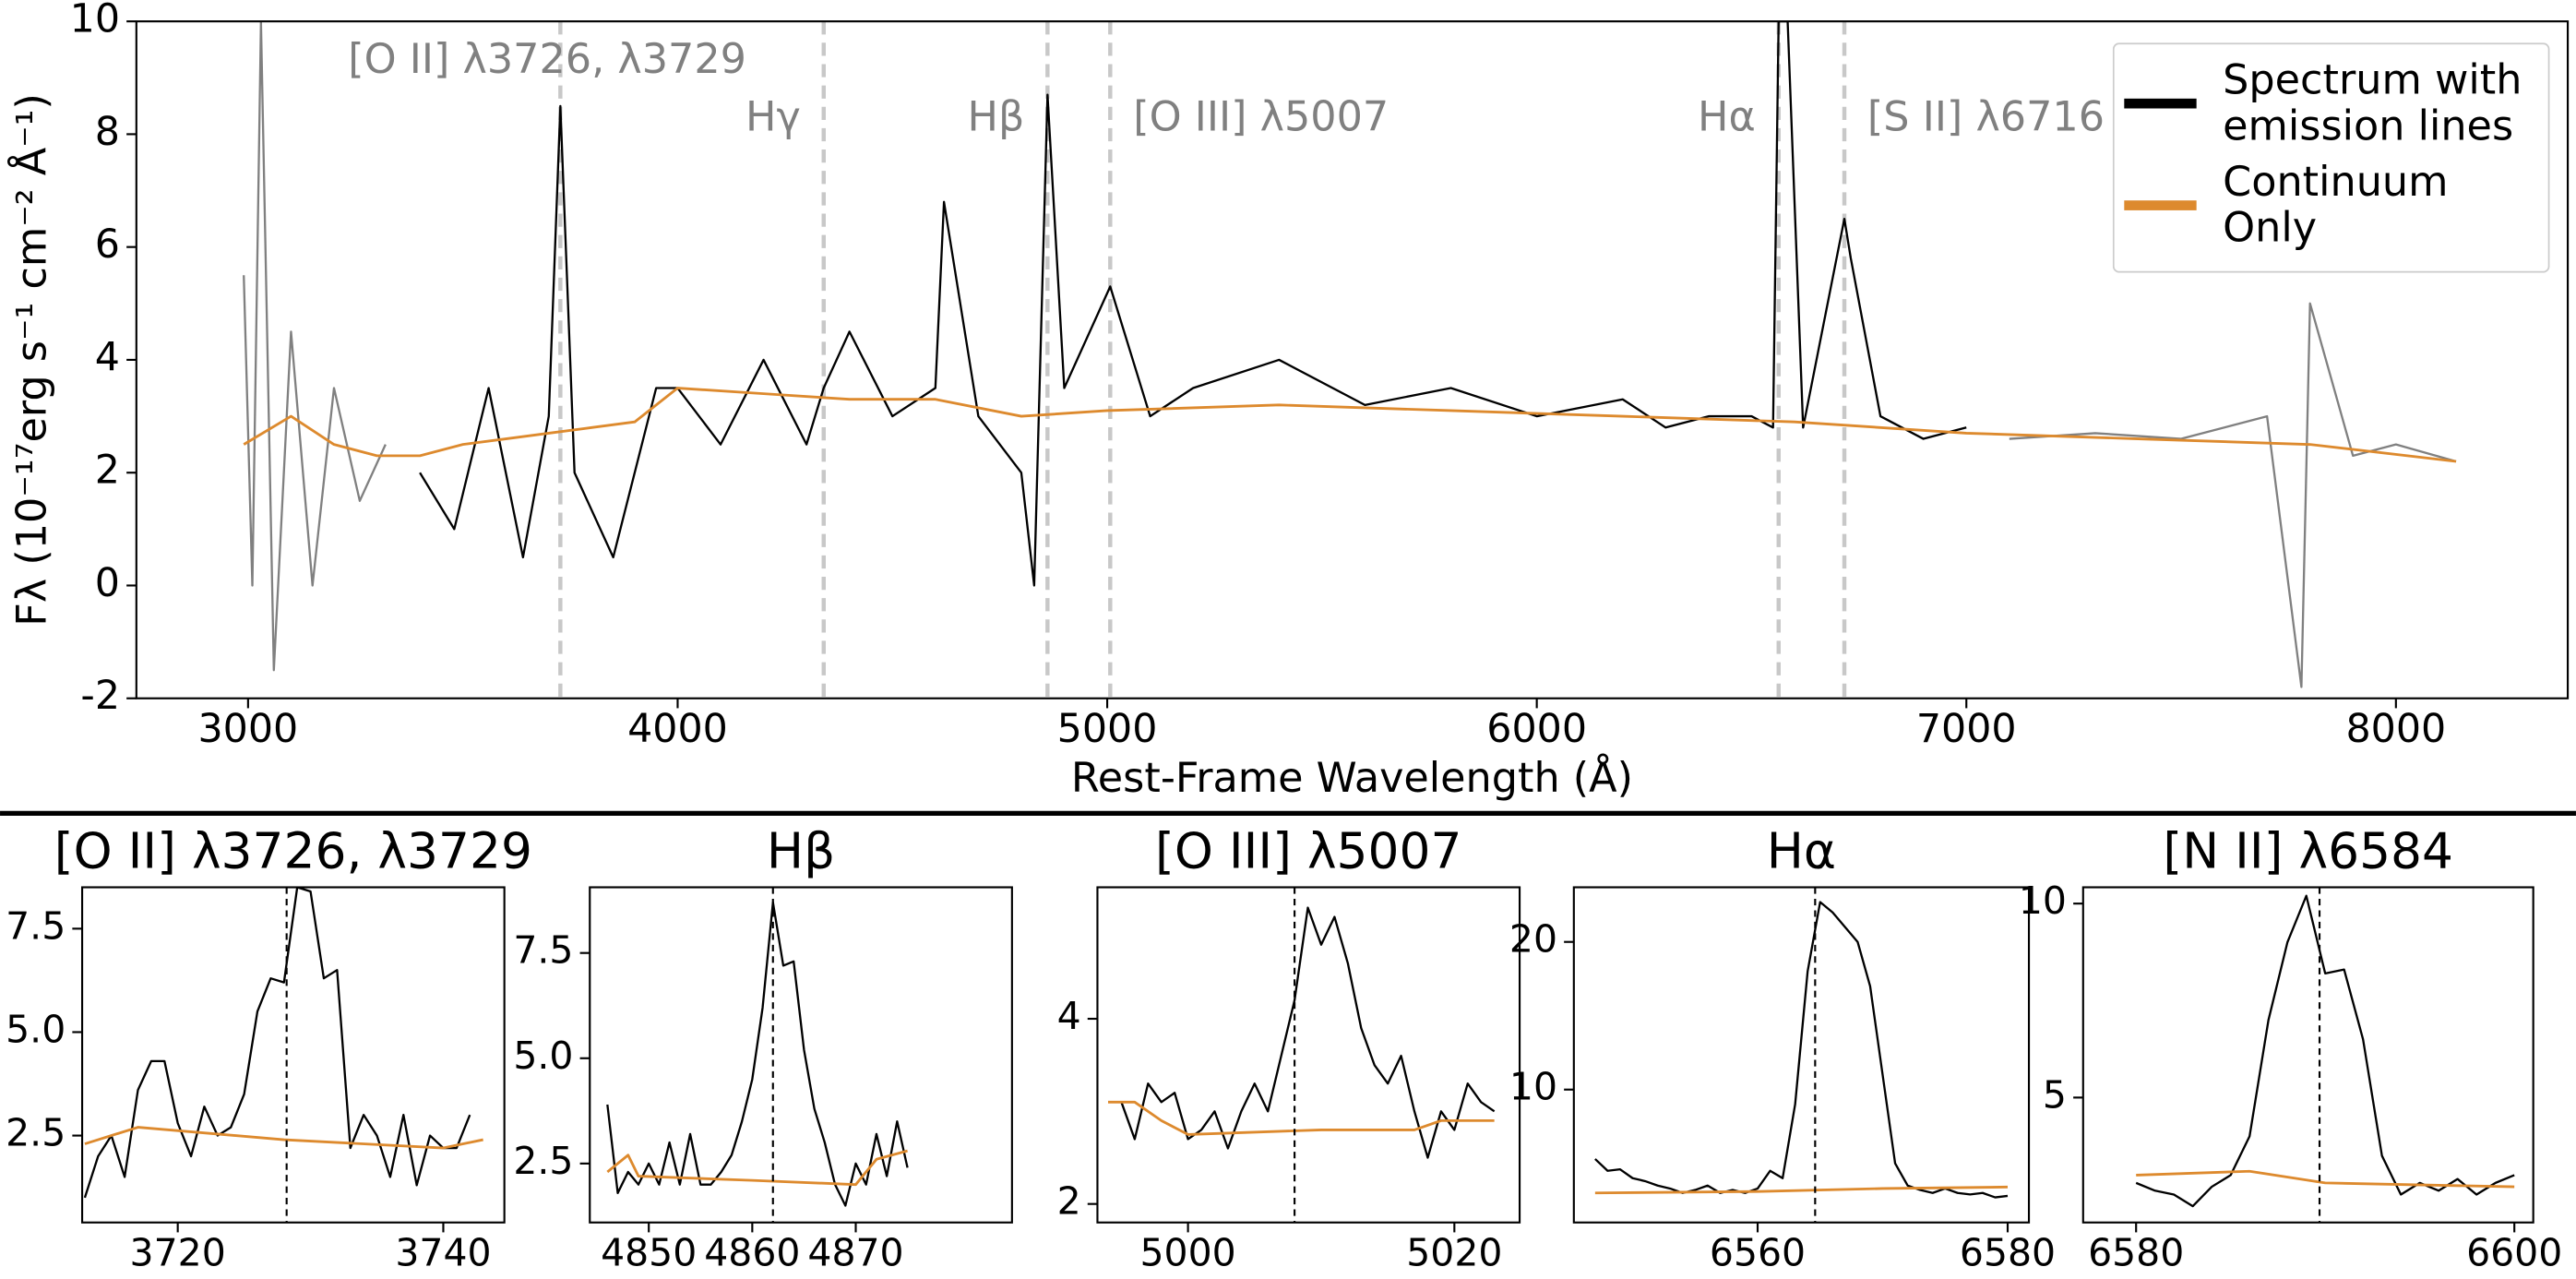 This screenshot has width=2576, height=1279. Describe the element at coordinates (677, 729) in the screenshot. I see `x-tick-label: 4000` at that location.